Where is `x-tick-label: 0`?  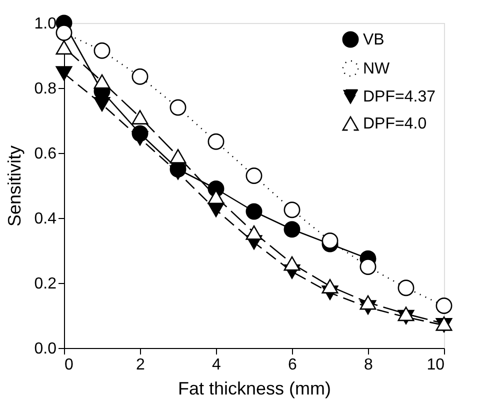
x-tick-label: 0 is located at coordinates (69, 365).